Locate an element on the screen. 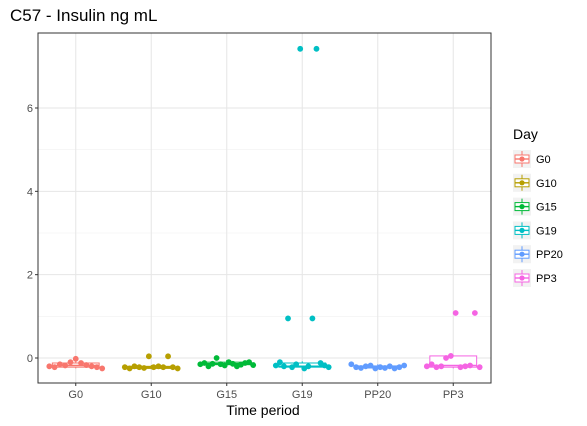 Image resolution: width=587 pixels, height=426 pixels. y-tick-label: 0 is located at coordinates (30, 359).